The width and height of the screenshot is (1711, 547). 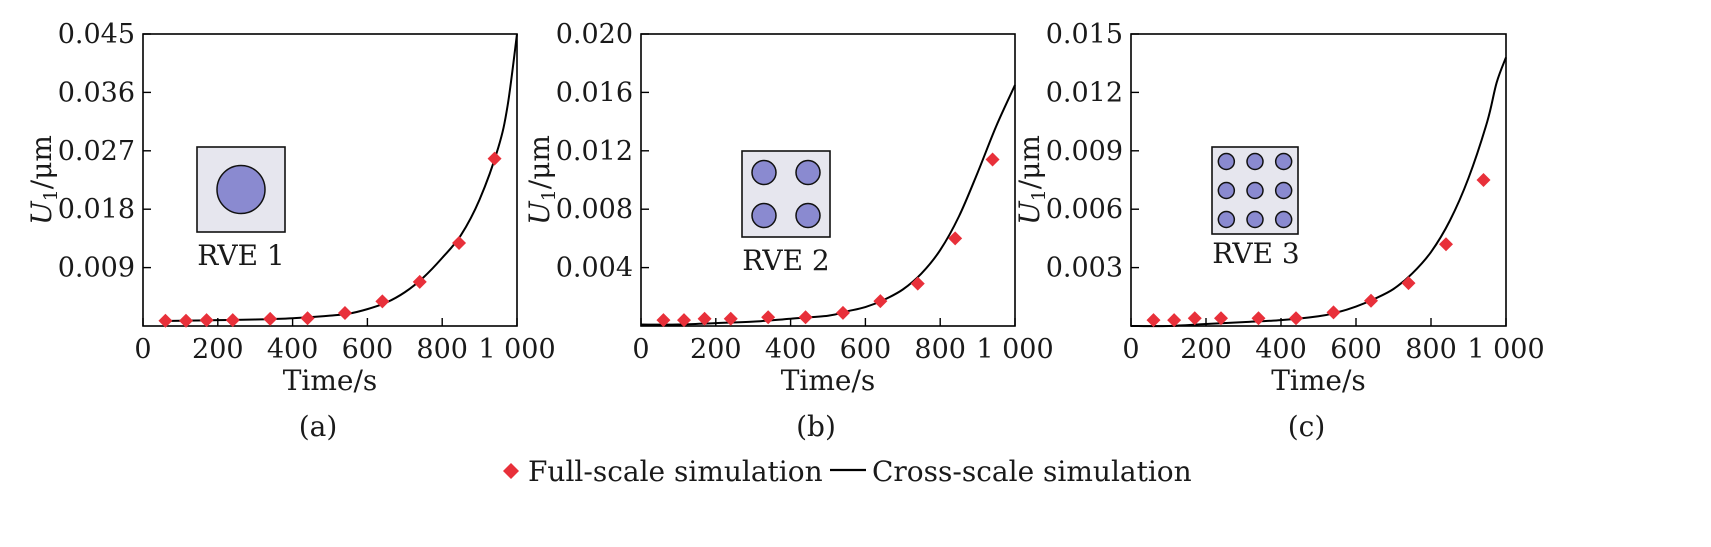 I want to click on legend-marker-diamond, so click(x=511, y=471).